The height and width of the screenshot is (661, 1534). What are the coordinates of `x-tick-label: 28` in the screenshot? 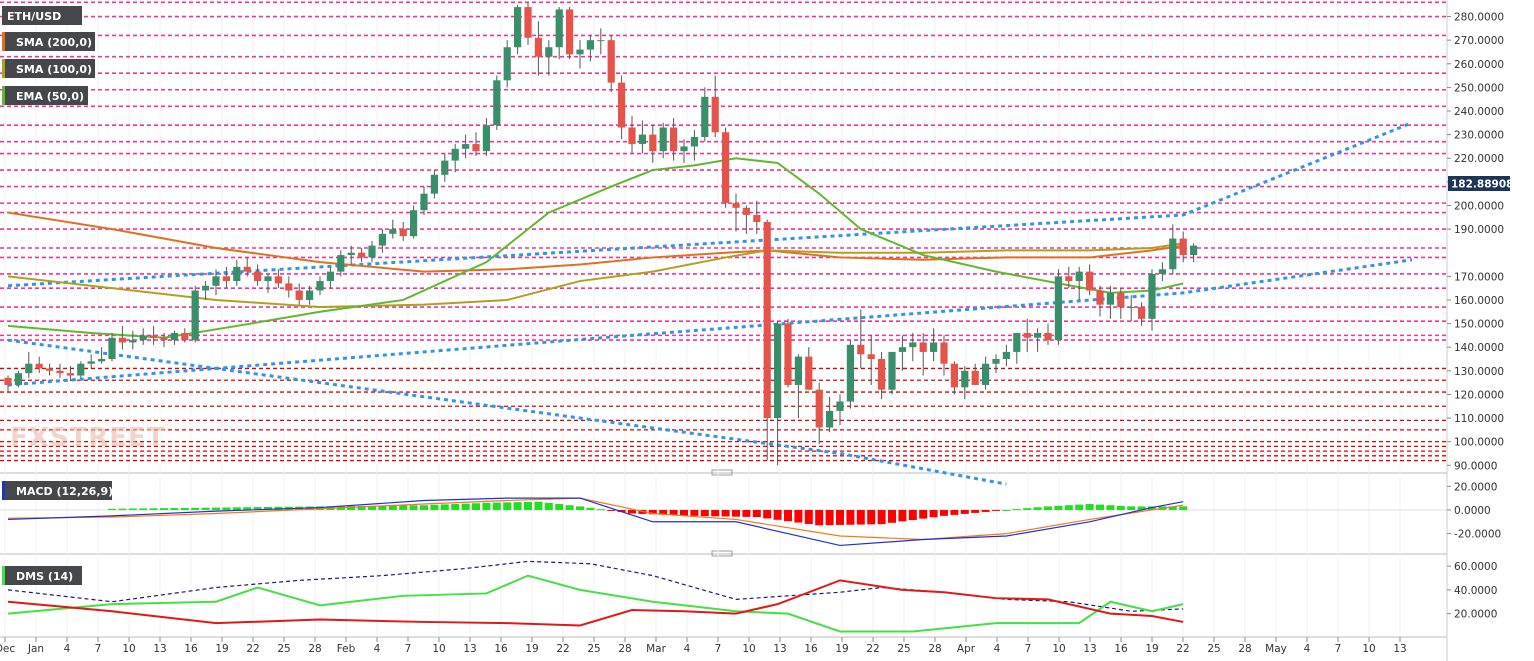 It's located at (1244, 649).